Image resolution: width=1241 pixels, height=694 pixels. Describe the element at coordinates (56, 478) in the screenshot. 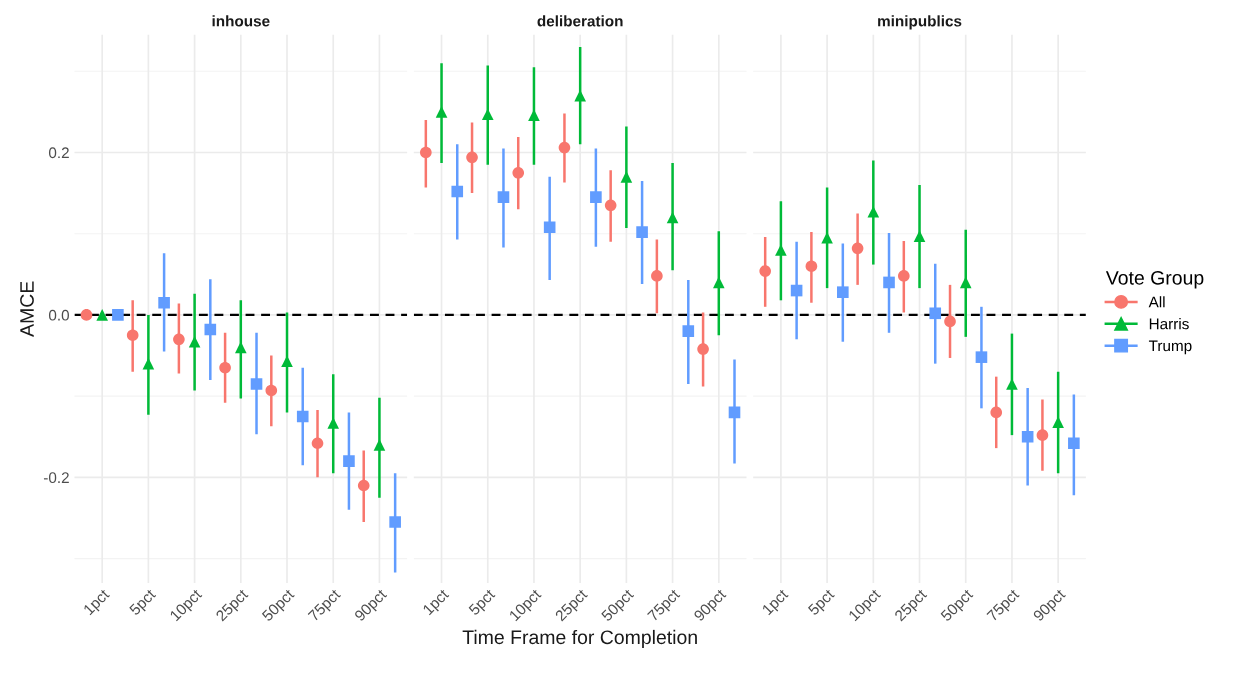

I see `y-tick-label: -0.2` at that location.